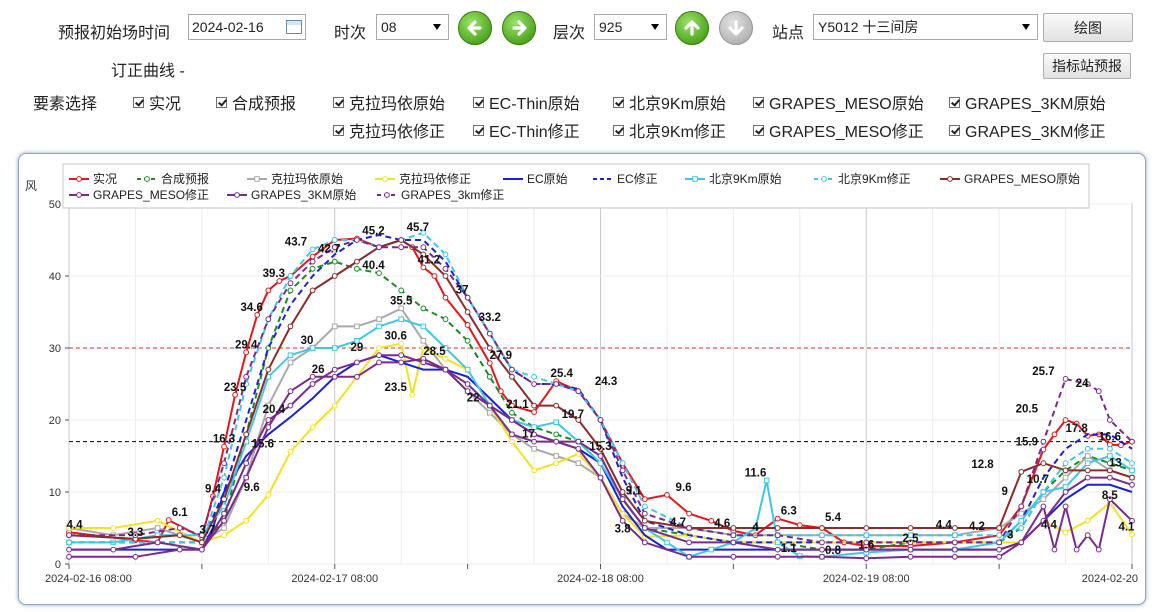  What do you see at coordinates (490, 318) in the screenshot?
I see `data-label: 33.2` at bounding box center [490, 318].